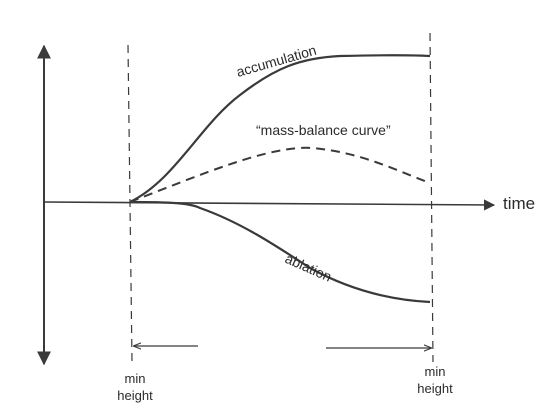  What do you see at coordinates (269, 205) in the screenshot?
I see `time-axis` at bounding box center [269, 205].